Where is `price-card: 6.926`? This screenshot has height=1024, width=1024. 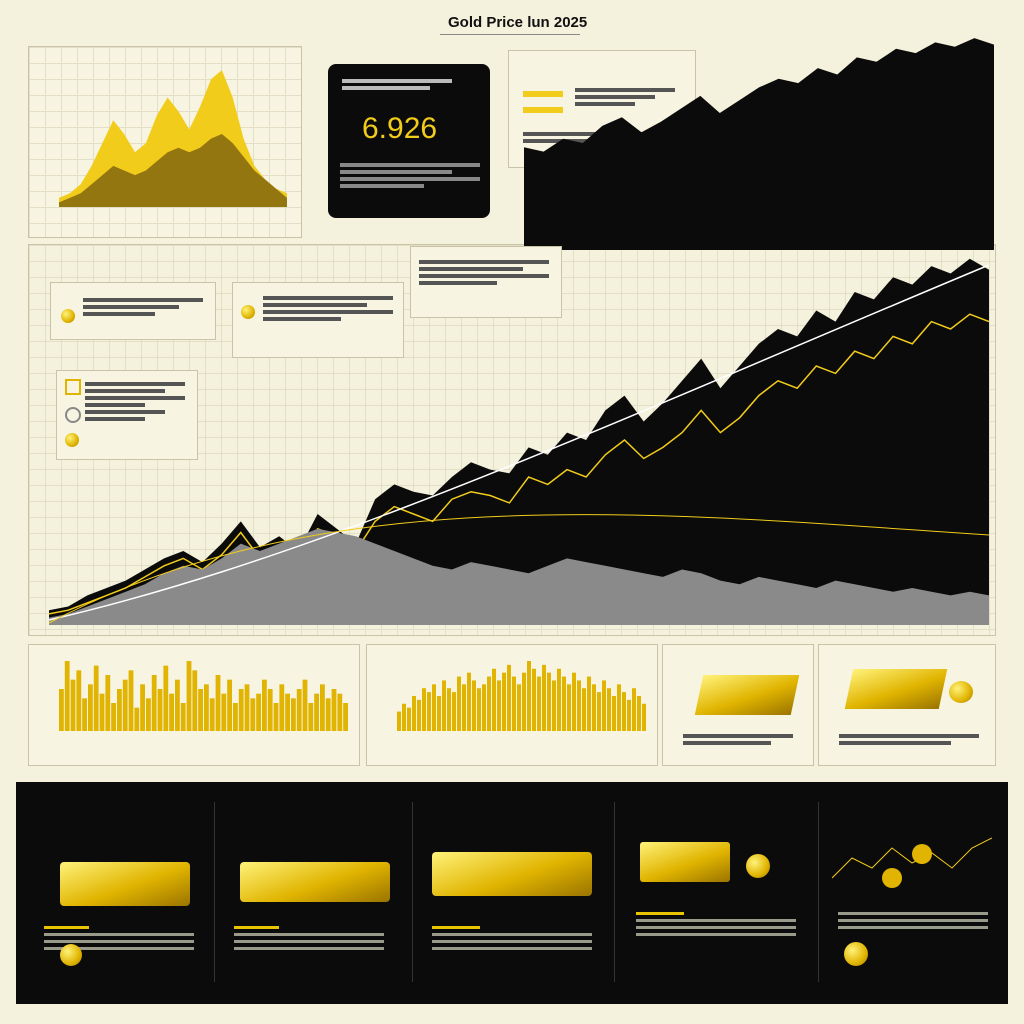 price-card: 6.926 is located at coordinates (409, 141).